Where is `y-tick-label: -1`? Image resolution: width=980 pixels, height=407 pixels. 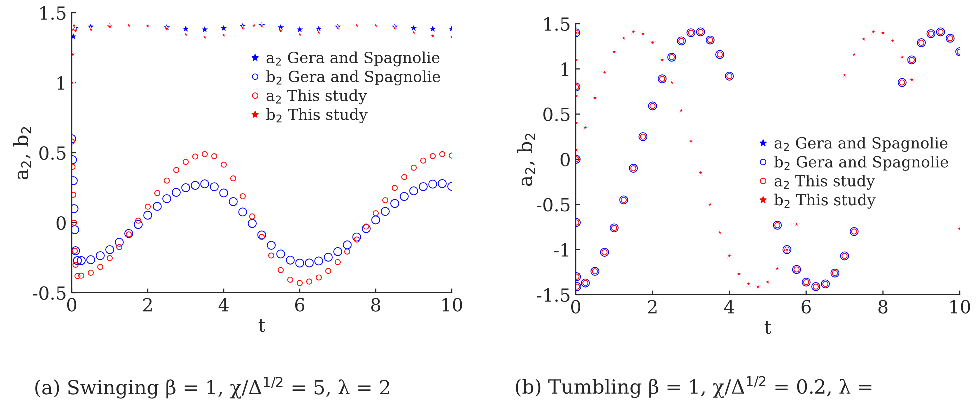
y-tick-label: -1 is located at coordinates (561, 250).